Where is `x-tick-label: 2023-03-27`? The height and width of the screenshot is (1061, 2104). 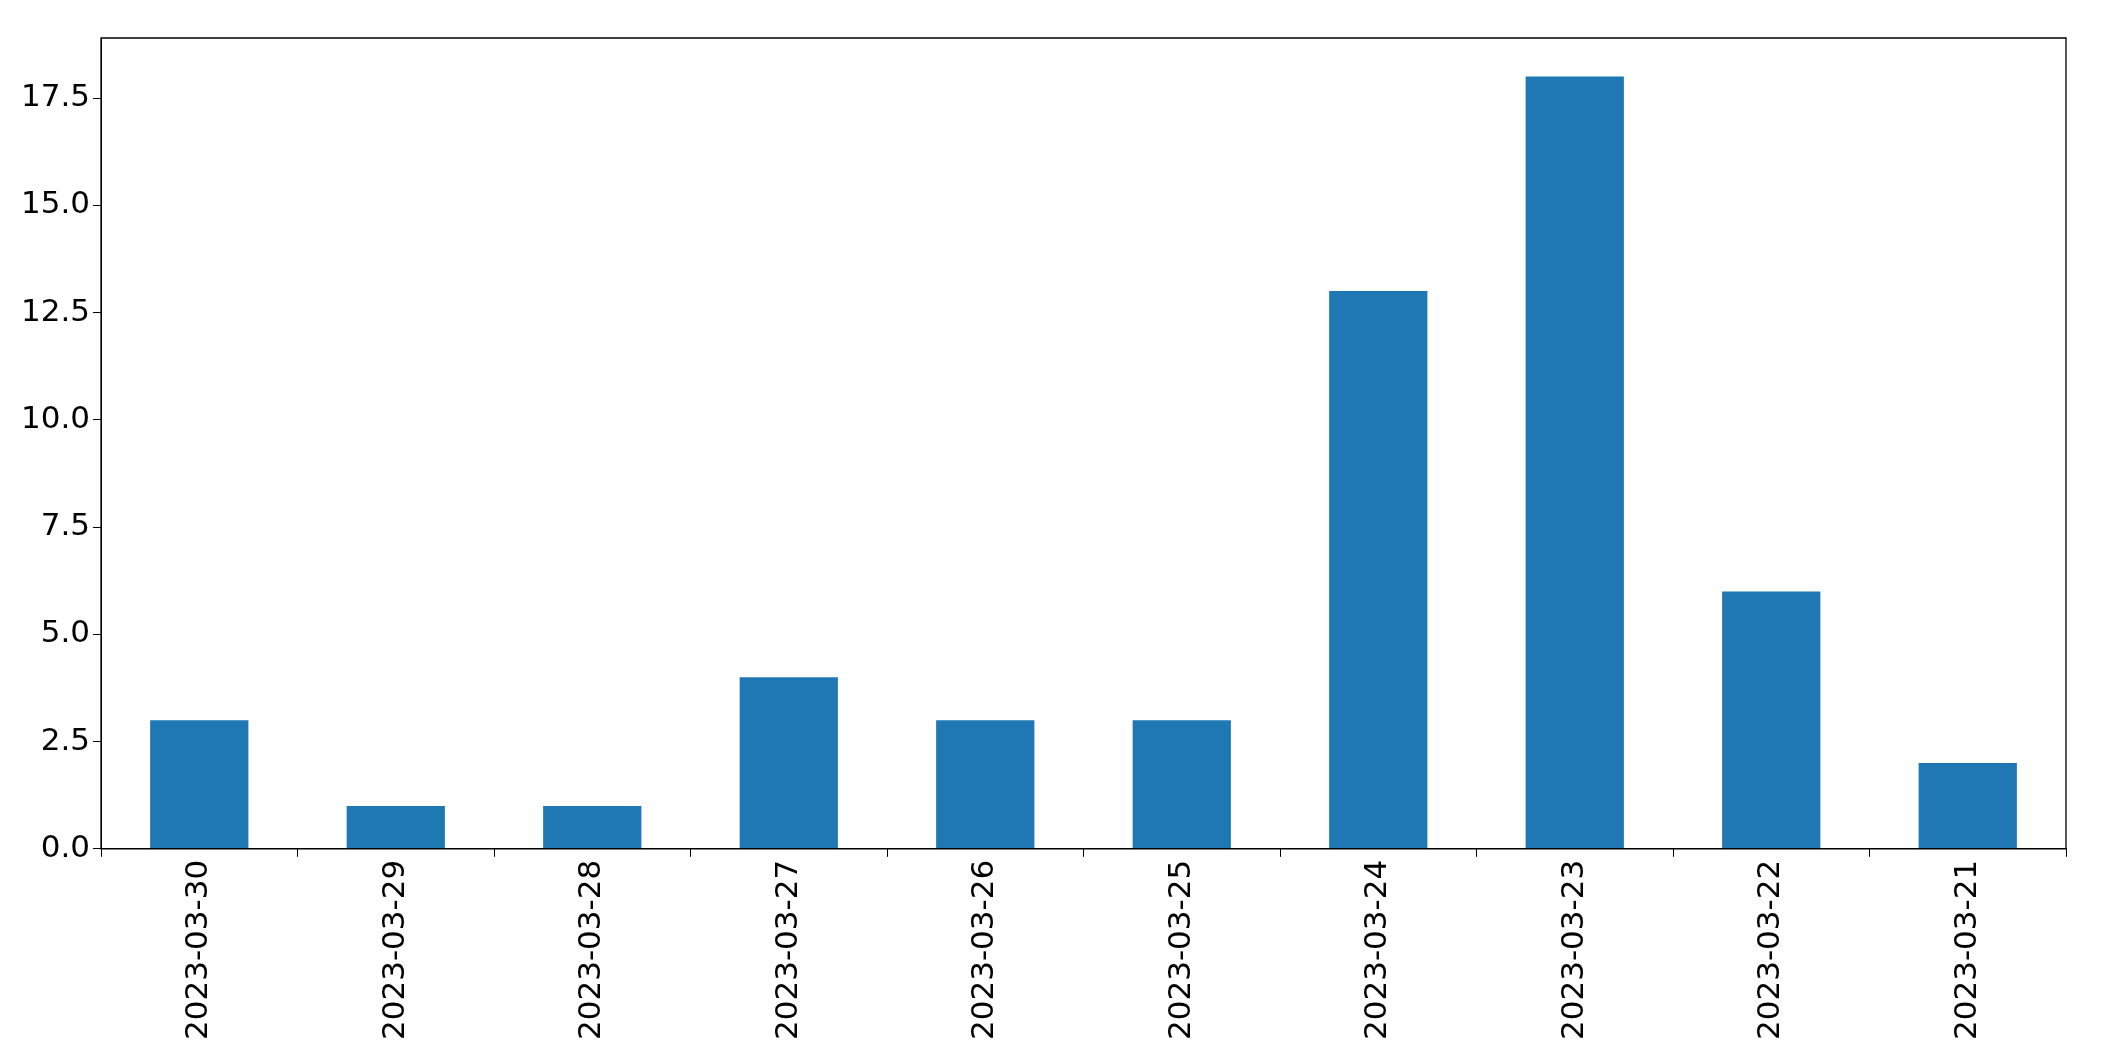
x-tick-label: 2023-03-27 is located at coordinates (785, 950).